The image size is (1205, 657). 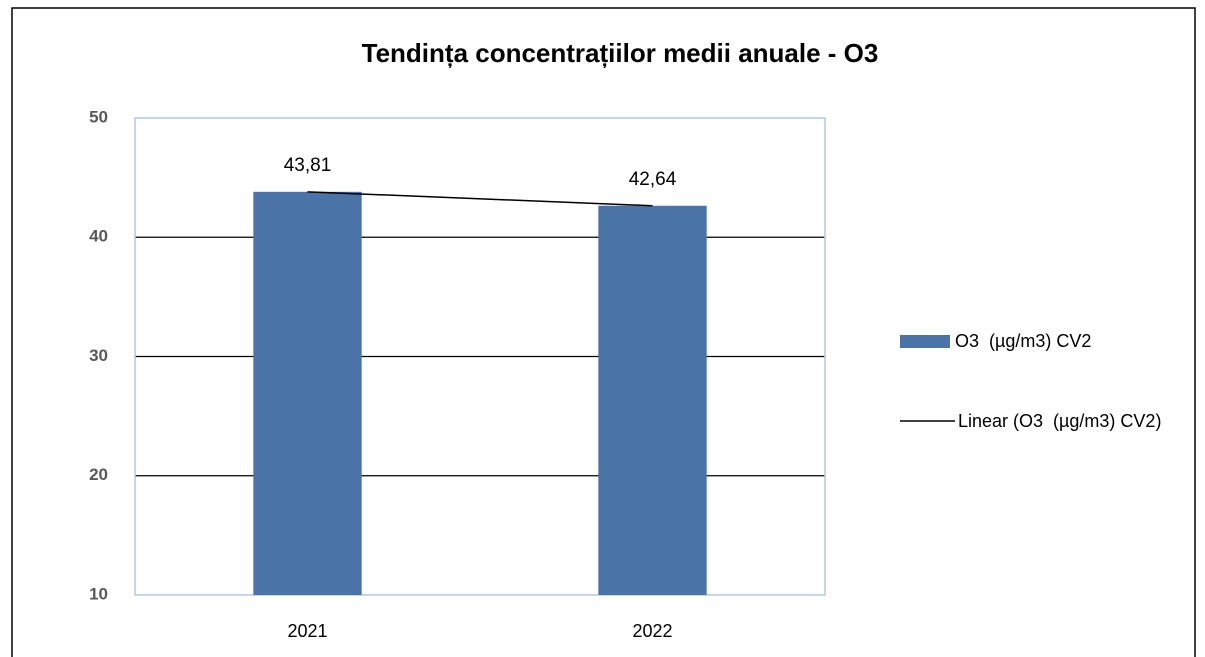 What do you see at coordinates (98, 236) in the screenshot?
I see `y-tick-label: 40` at bounding box center [98, 236].